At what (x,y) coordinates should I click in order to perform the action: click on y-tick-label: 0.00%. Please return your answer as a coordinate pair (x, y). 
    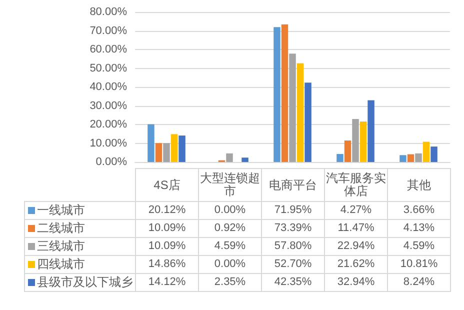
    Looking at the image, I should click on (112, 162).